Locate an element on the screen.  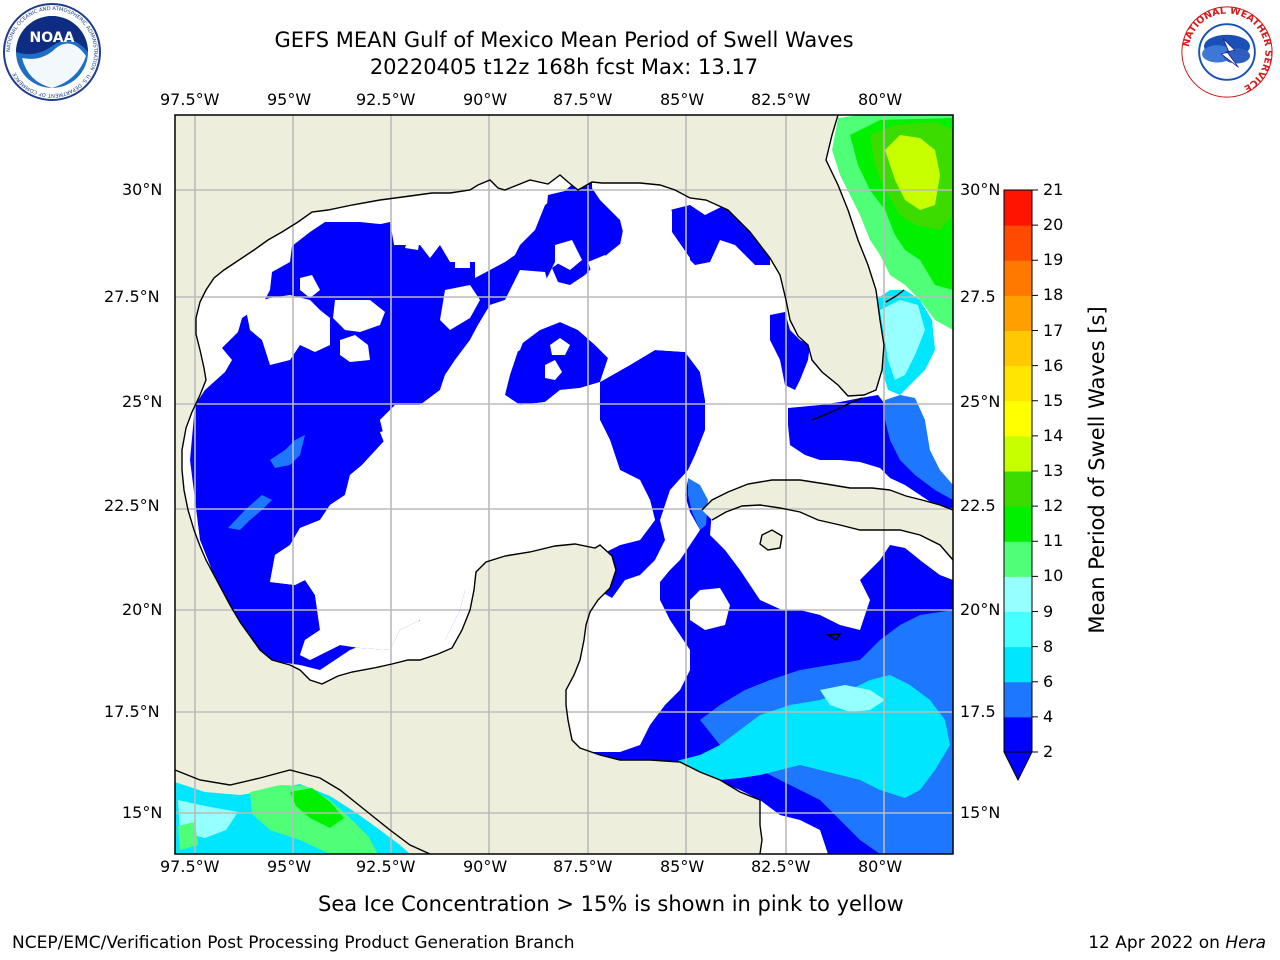
colorbar-label: Mean Period of Swell Waves [s] is located at coordinates (1097, 470).